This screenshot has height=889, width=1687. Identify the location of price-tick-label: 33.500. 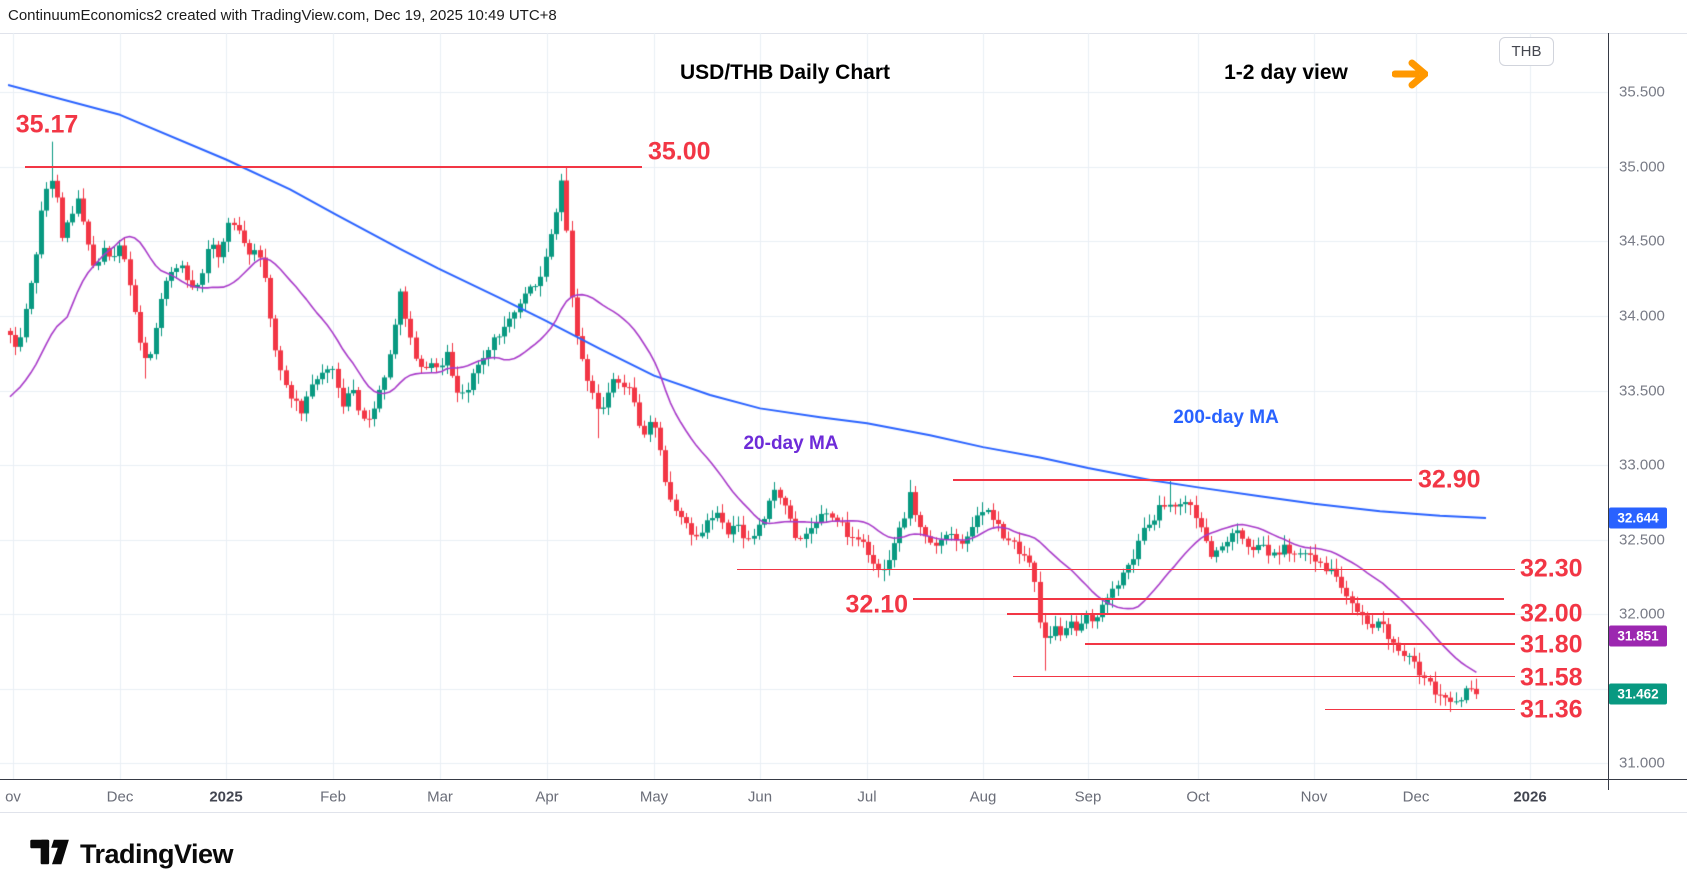
(1642, 390).